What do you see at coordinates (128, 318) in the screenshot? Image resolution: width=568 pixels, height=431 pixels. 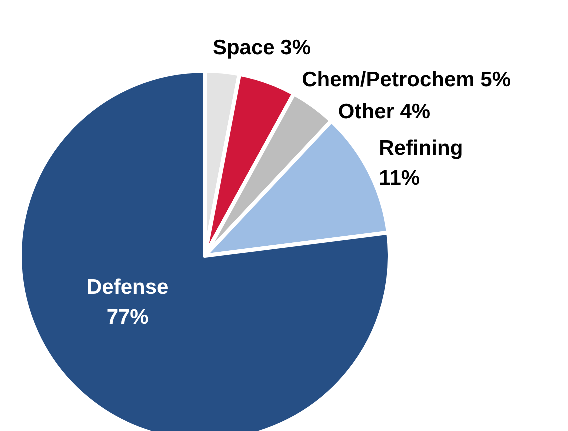 I see `data-label: 77%` at bounding box center [128, 318].